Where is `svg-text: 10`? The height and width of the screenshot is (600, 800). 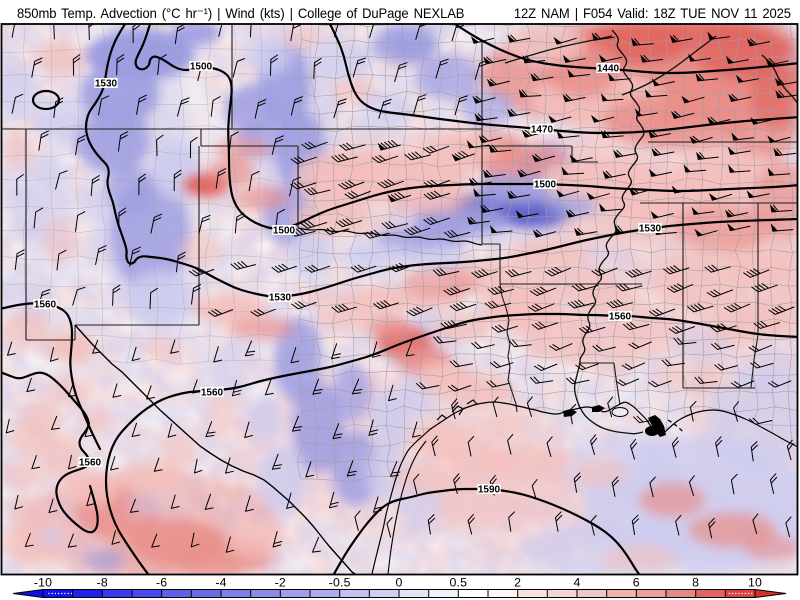
svg-text: 10 is located at coordinates (755, 583).